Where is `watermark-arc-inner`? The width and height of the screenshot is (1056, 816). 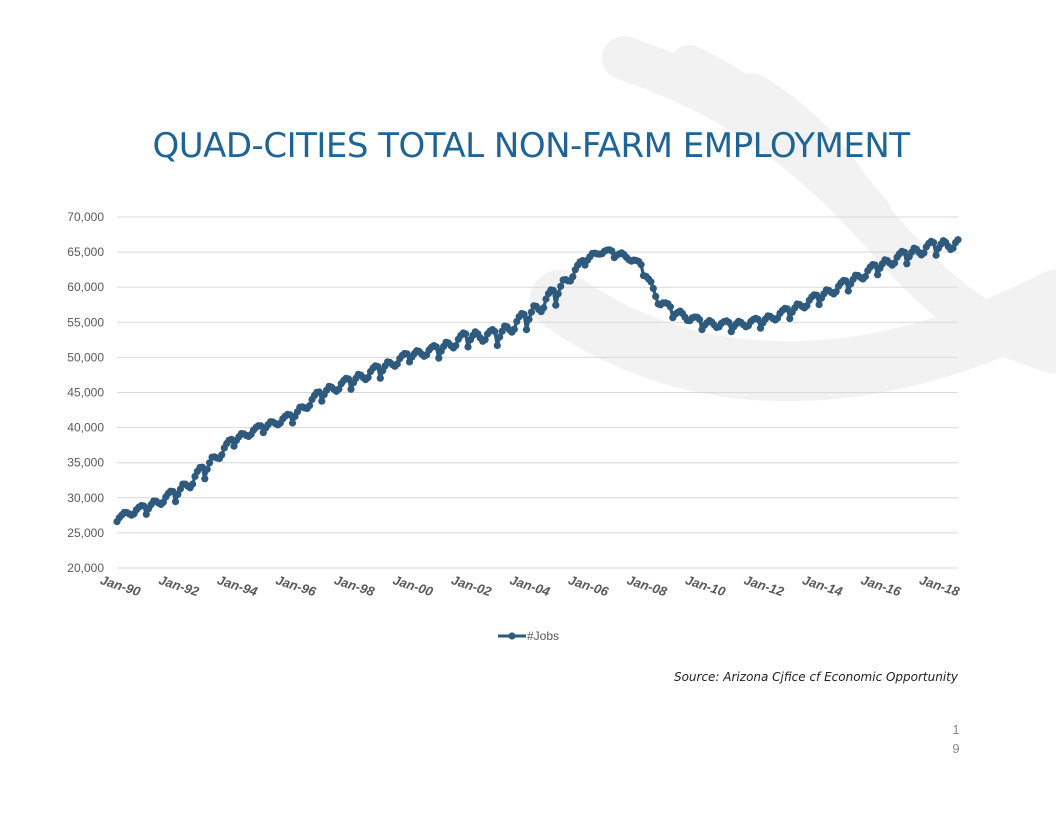 watermark-arc-inner is located at coordinates (807, 148).